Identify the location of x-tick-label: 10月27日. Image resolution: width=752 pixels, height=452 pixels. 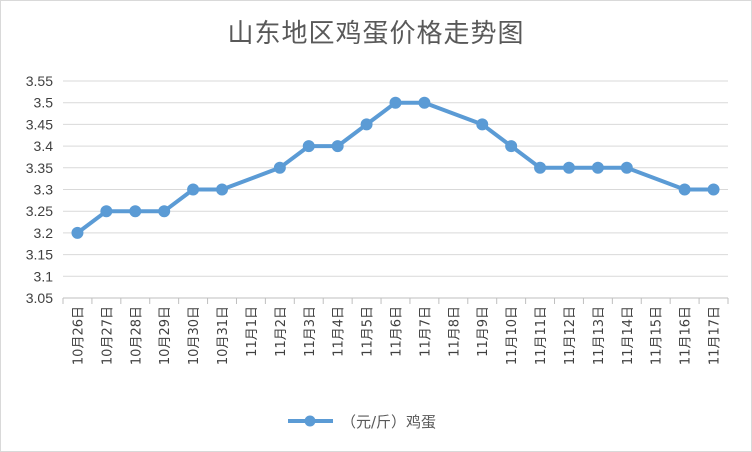
(107, 335).